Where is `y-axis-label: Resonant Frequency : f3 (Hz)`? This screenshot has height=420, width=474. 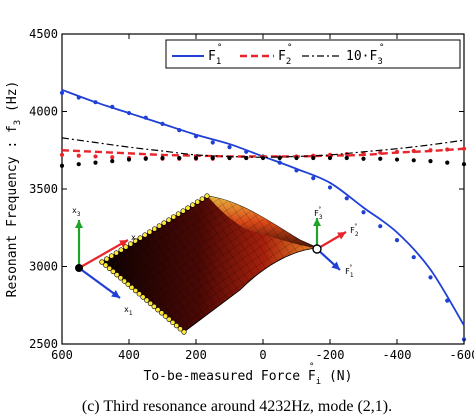
y-axis-label: Resonant Frequency : f3 (Hz) is located at coordinates (14, 189).